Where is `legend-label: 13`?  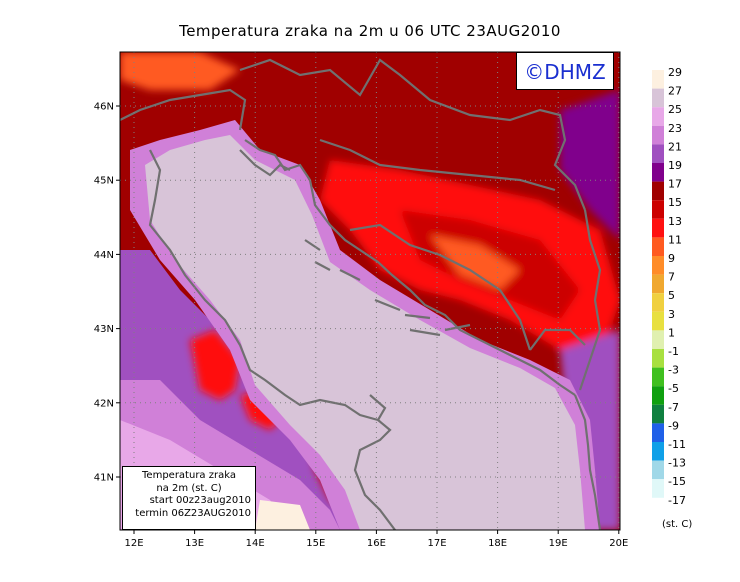 legend-label: 13 is located at coordinates (675, 221).